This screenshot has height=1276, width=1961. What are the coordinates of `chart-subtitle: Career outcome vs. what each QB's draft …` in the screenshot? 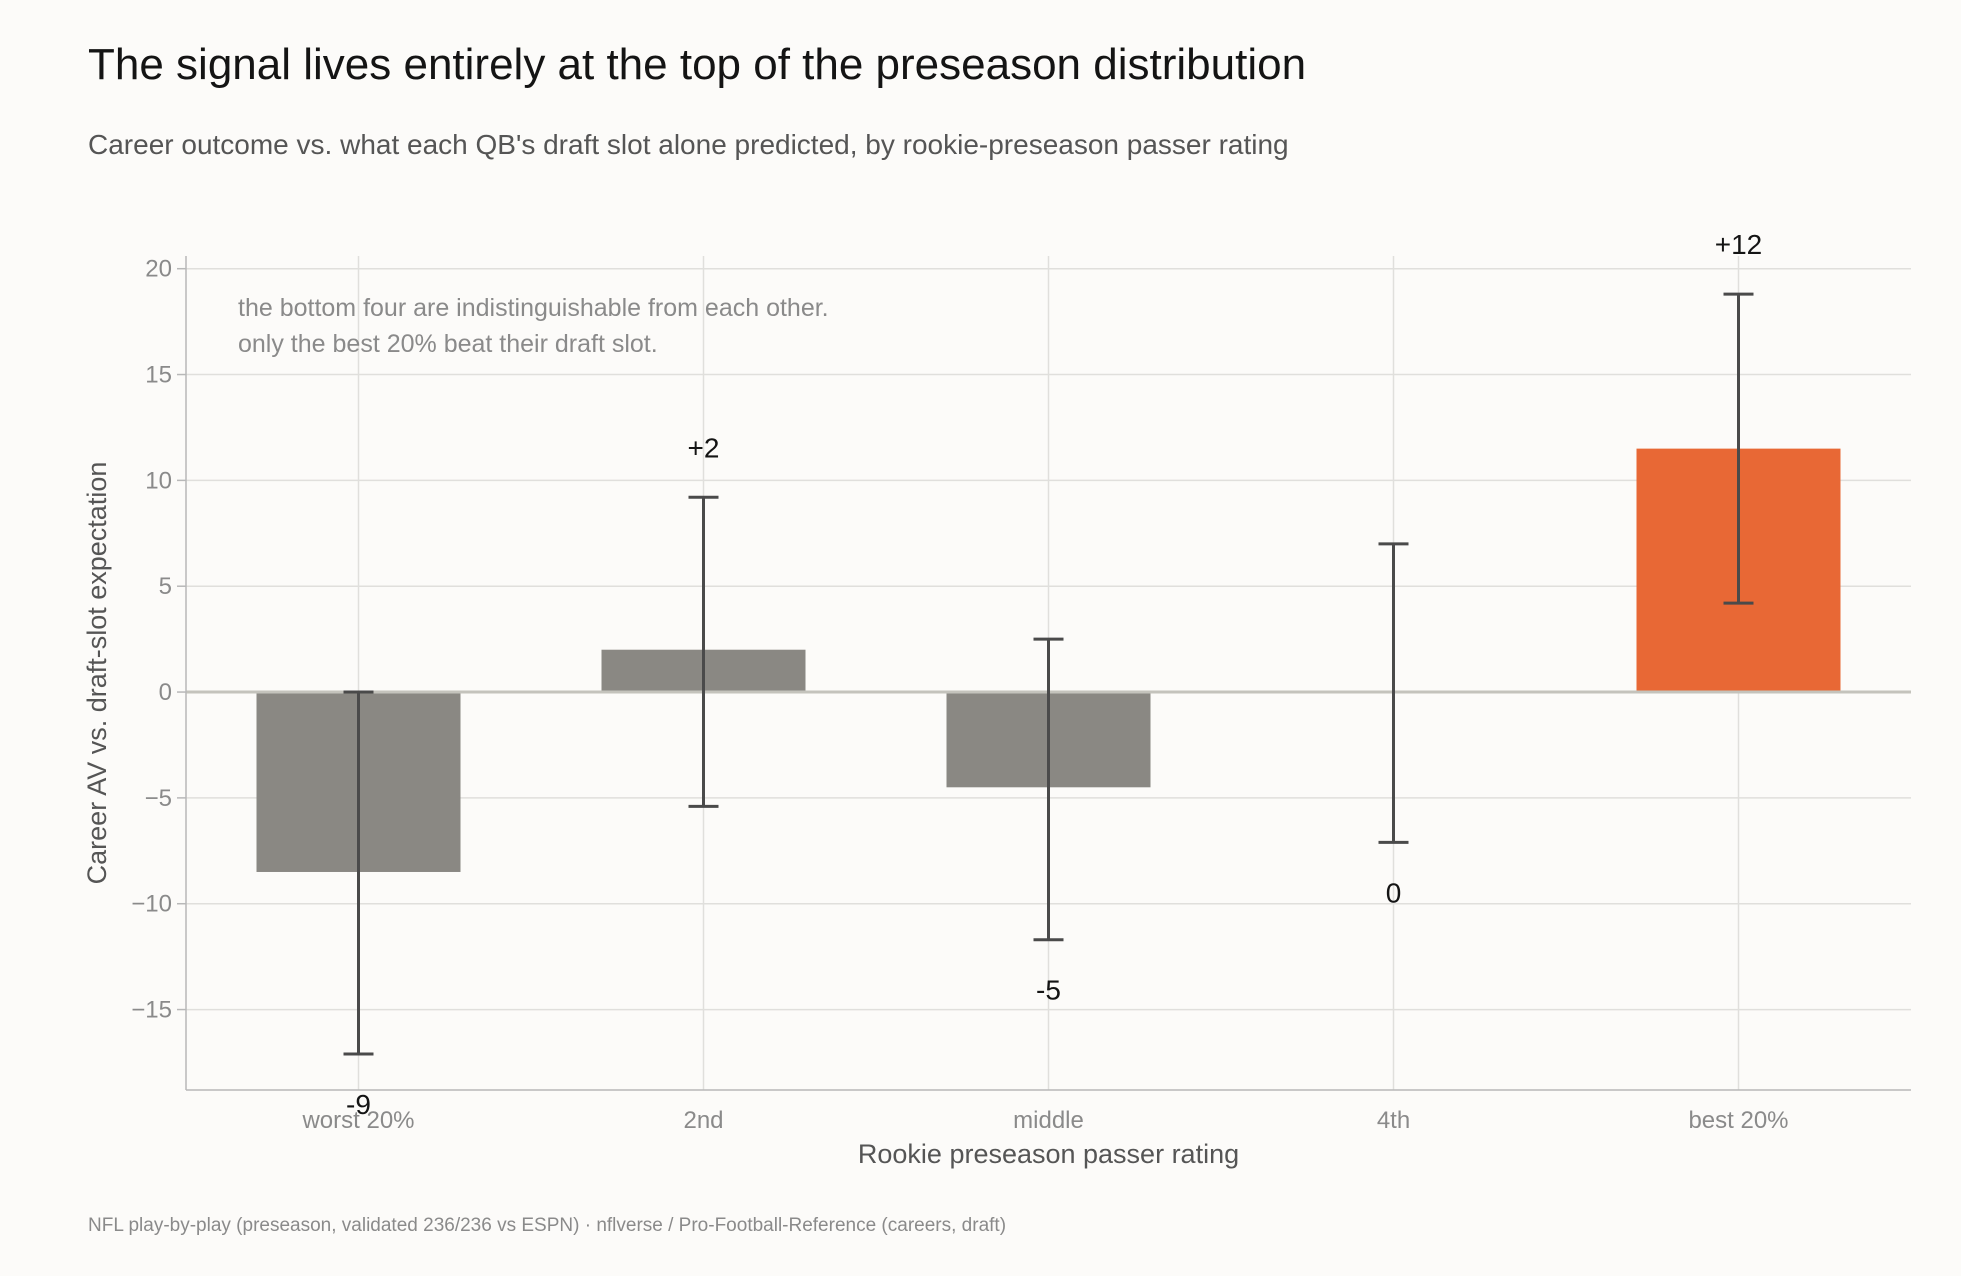 It's located at (688, 144).